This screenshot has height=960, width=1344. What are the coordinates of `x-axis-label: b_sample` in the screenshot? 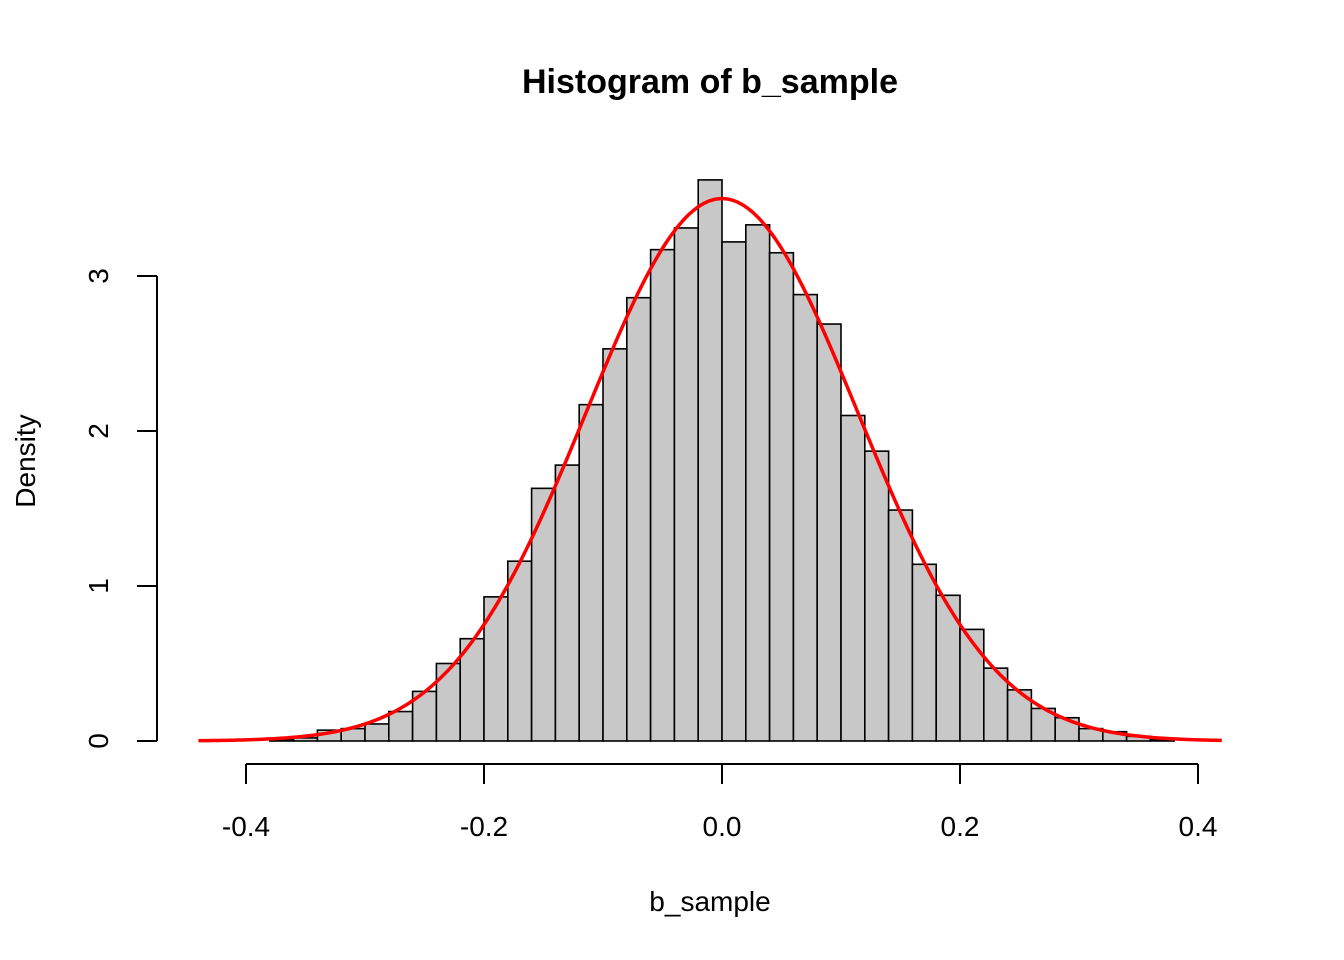 It's located at (709, 901).